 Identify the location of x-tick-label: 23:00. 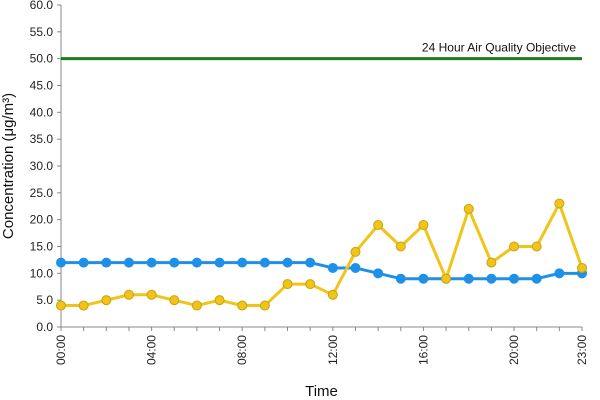
(582, 350).